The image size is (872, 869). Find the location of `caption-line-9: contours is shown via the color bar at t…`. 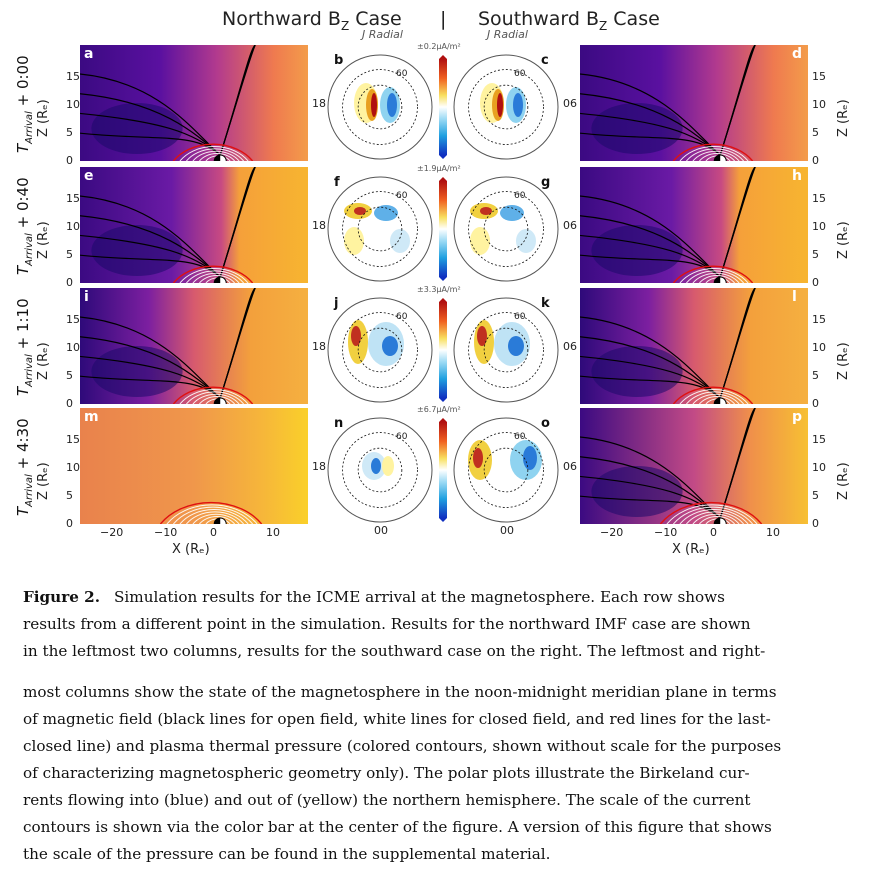

caption-line-9: contours is shown via the color bar at t… is located at coordinates (397, 827).